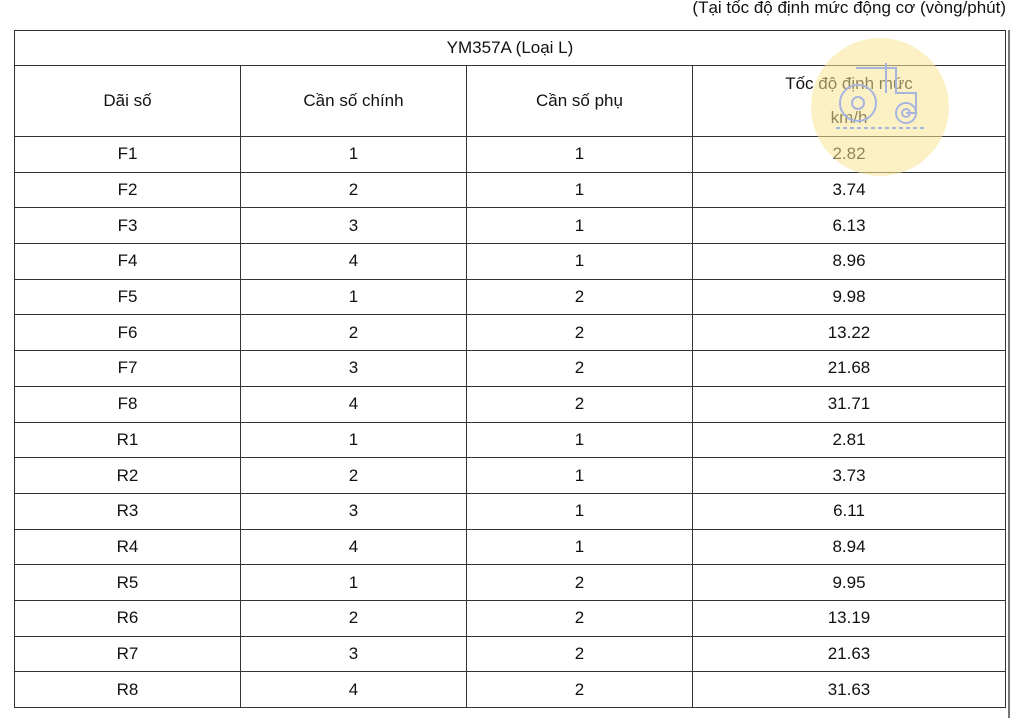  What do you see at coordinates (849, 404) in the screenshot?
I see `speed-cell: 31.71` at bounding box center [849, 404].